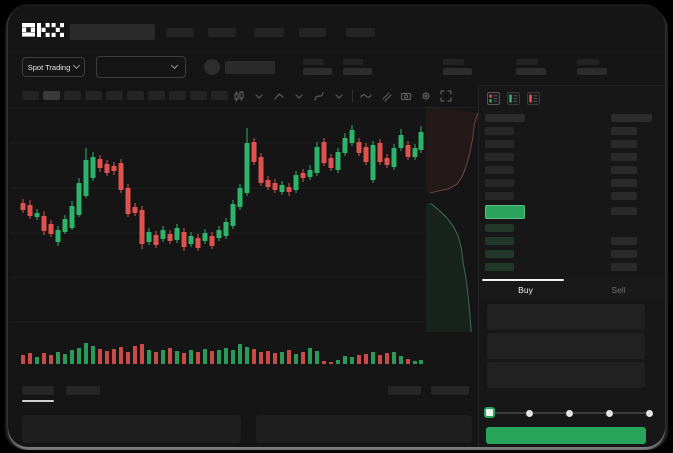 Image resolution: width=673 pixels, height=453 pixels. What do you see at coordinates (49, 67) in the screenshot?
I see `market-type-label: Spot Trading` at bounding box center [49, 67].